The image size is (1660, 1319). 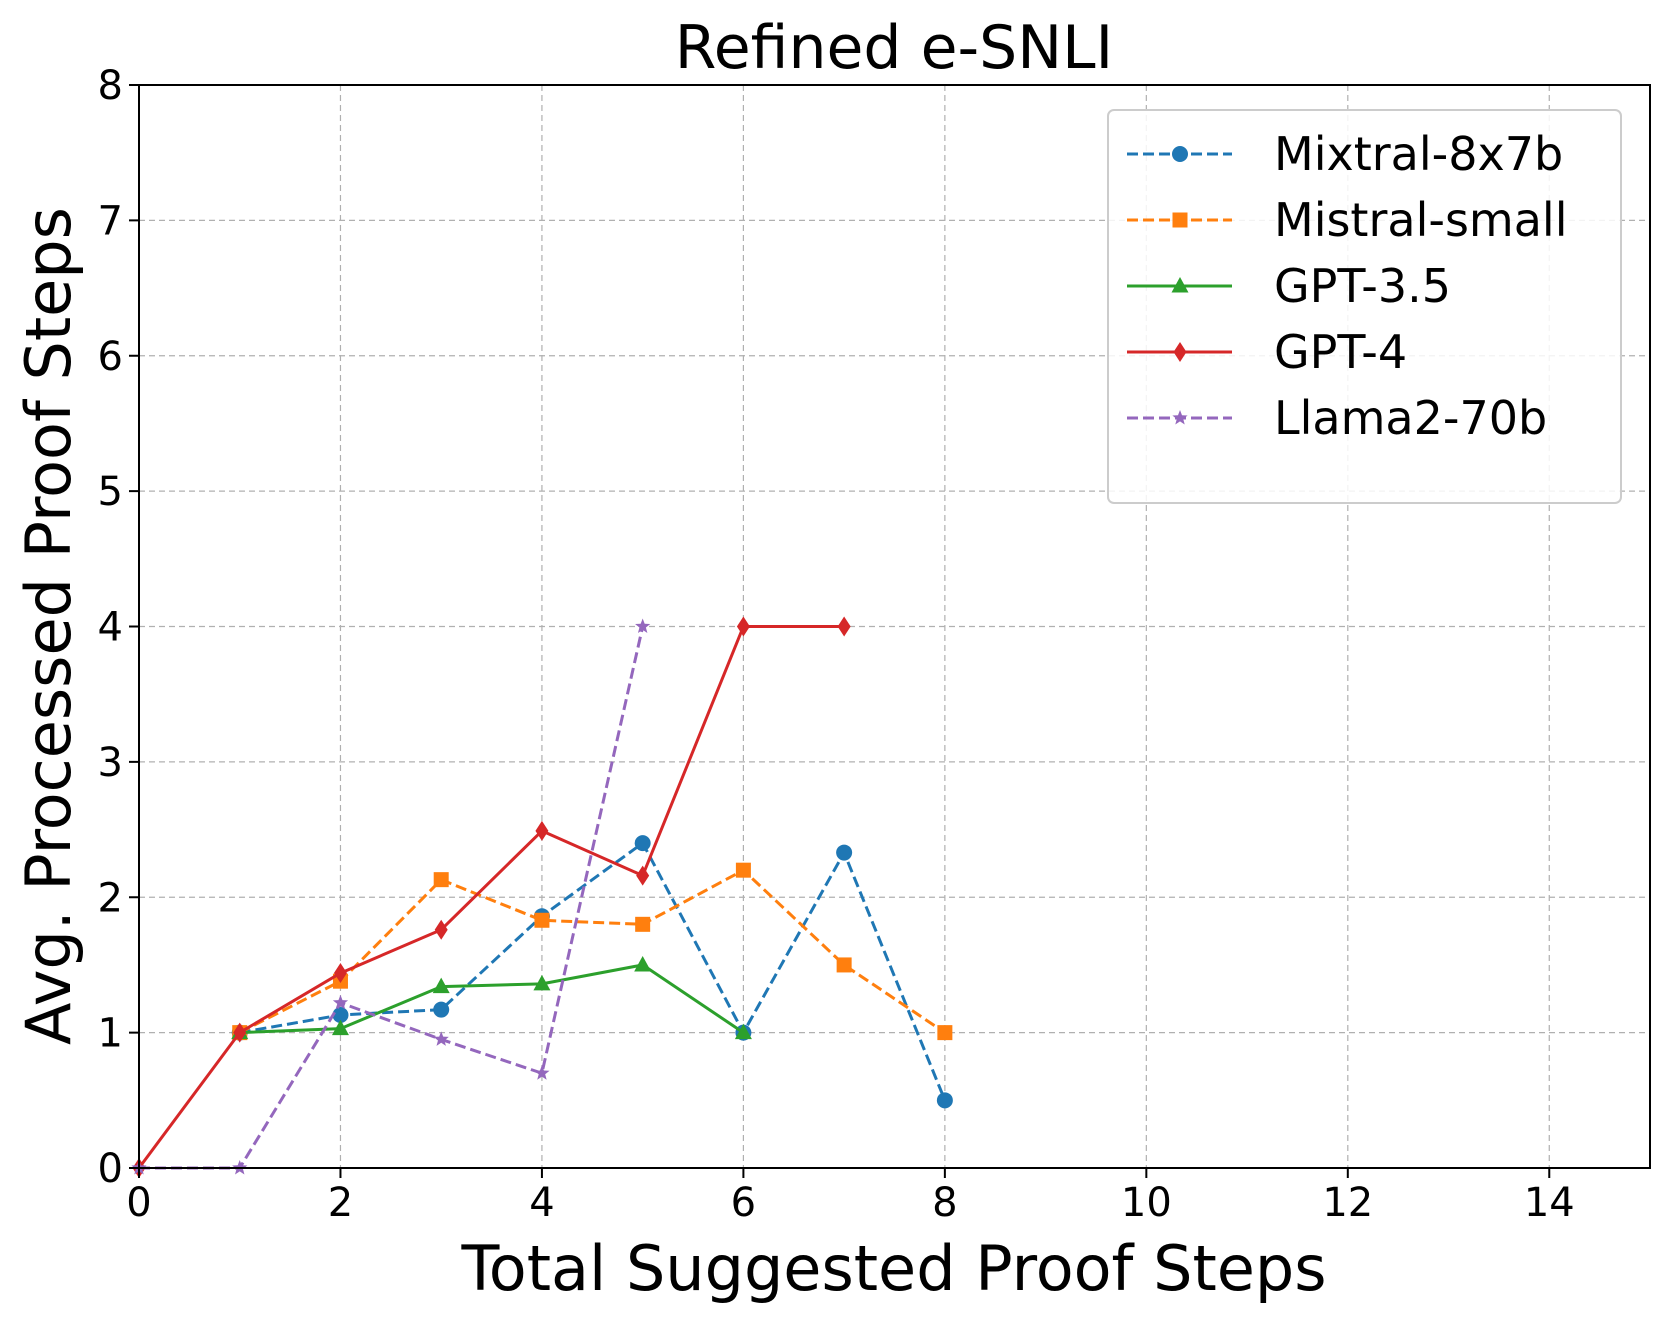 I want to click on x-axis-ticks: 0 2 4 6 8 10 12 14, so click(x=850, y=1197).